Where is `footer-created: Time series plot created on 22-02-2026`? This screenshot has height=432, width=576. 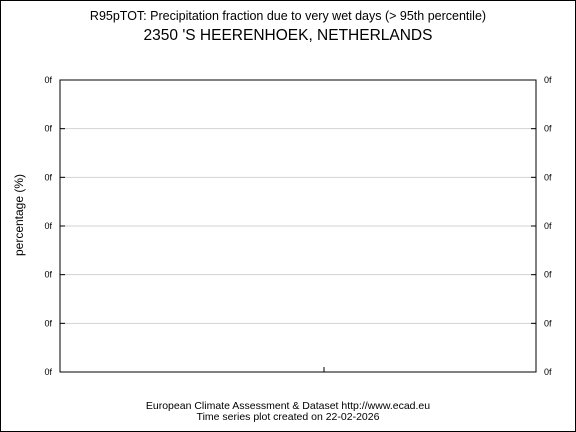
footer-created: Time series plot created on 22-02-2026 is located at coordinates (288, 417).